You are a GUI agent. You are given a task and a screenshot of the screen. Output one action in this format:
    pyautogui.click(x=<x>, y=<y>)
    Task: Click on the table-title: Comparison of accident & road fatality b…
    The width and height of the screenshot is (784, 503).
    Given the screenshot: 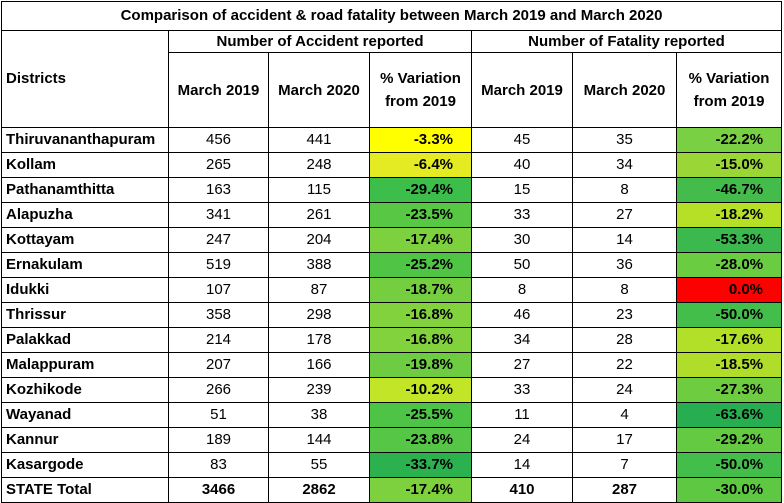 What is the action you would take?
    pyautogui.click(x=391, y=16)
    